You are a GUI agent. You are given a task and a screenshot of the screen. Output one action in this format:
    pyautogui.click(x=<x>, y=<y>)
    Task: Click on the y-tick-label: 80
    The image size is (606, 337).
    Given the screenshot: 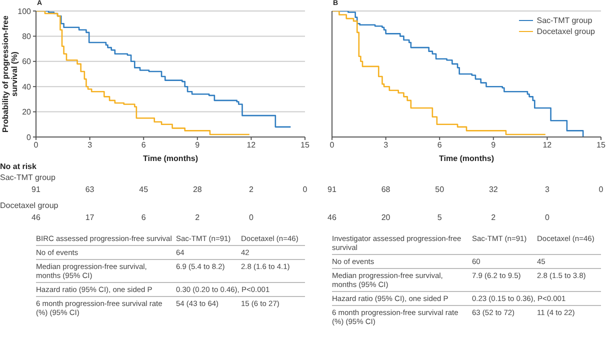 What is the action you would take?
    pyautogui.click(x=27, y=37)
    